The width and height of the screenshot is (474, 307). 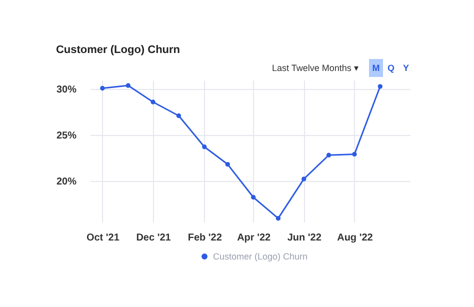 I want to click on x-tick-label: Dec '21, so click(x=154, y=238).